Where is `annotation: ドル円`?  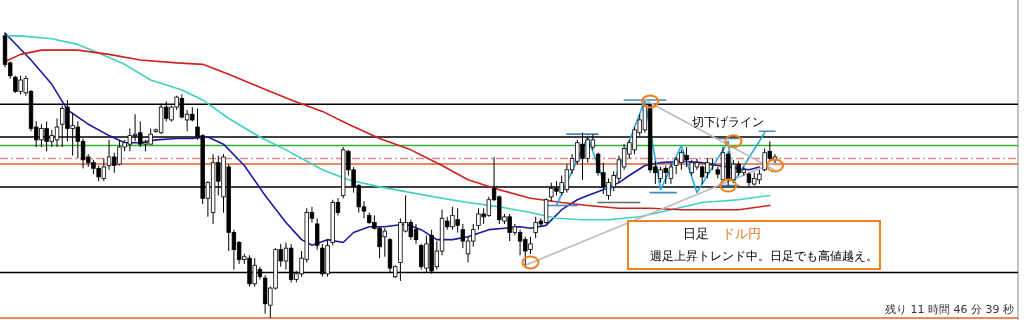 annotation: ドル円 is located at coordinates (741, 233).